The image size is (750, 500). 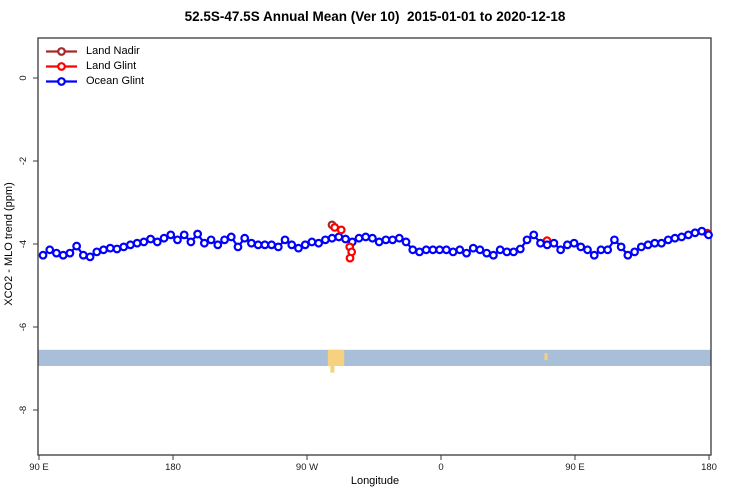 I want to click on legend-item-land-nadir: Land Nadir, so click(x=94, y=51).